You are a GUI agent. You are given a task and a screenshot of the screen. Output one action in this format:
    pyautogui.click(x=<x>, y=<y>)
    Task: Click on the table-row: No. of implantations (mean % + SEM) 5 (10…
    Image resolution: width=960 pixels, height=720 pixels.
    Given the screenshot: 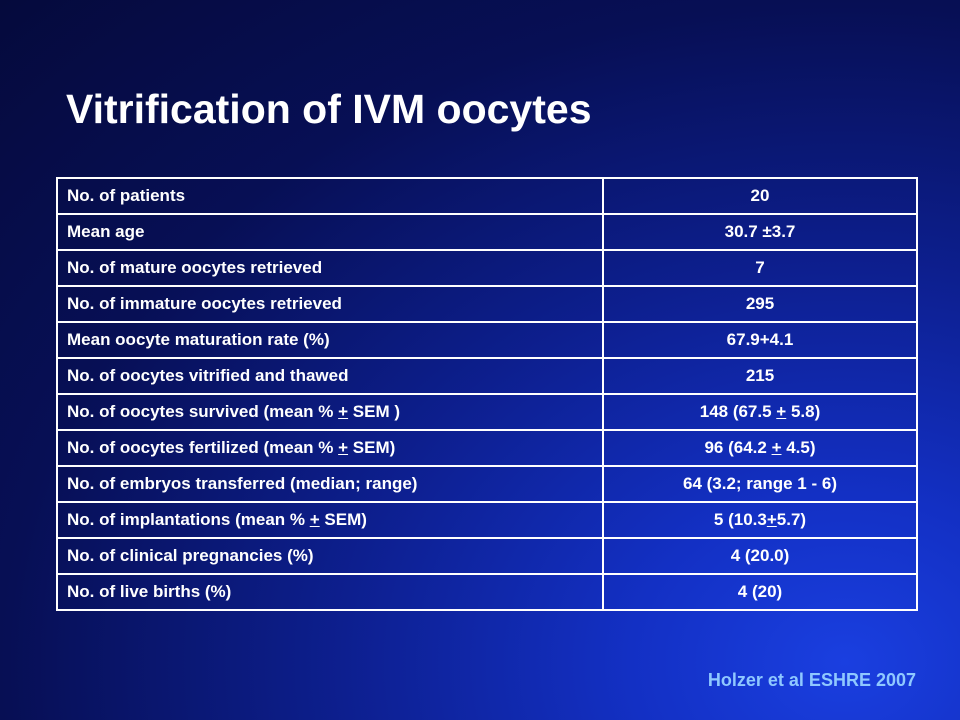 What is the action you would take?
    pyautogui.click(x=487, y=520)
    